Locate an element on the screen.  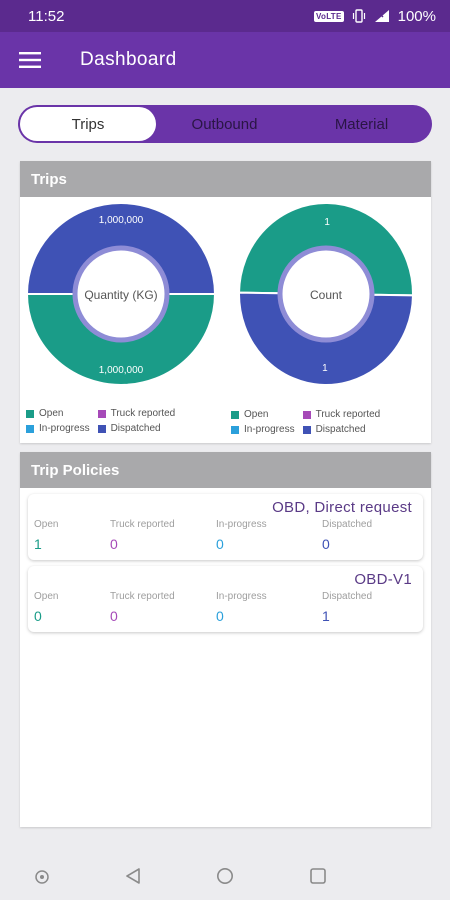
count-chart: 1 1 Count is located at coordinates (326, 294).